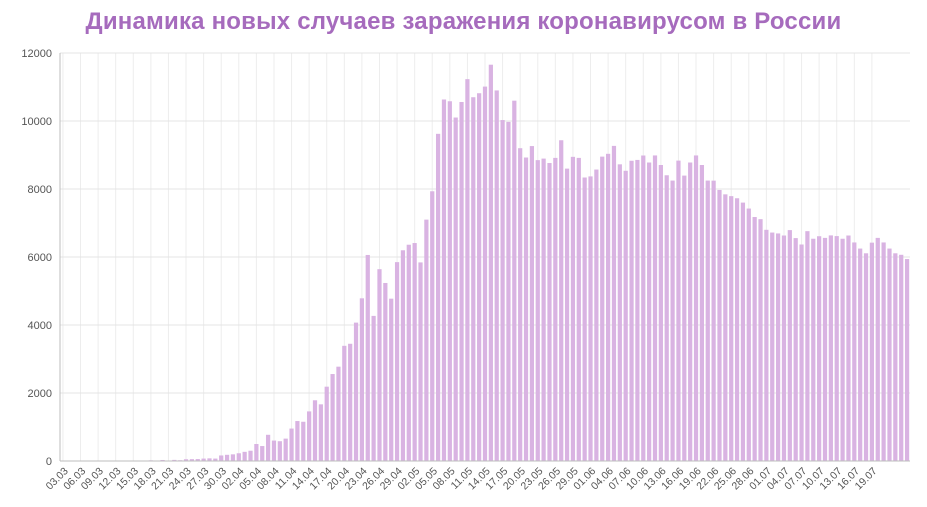 Image resolution: width=927 pixels, height=507 pixels. Describe the element at coordinates (36, 54) in the screenshot. I see `y-tick-label: 12000` at that location.